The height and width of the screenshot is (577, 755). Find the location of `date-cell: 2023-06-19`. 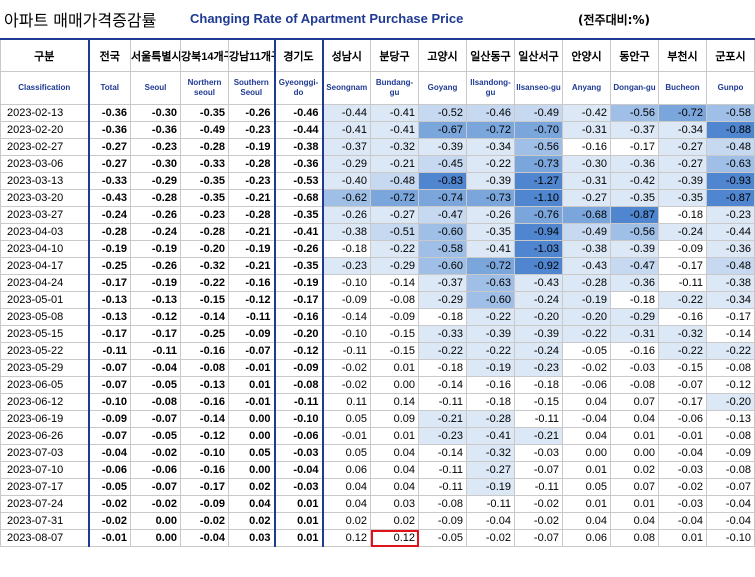

date-cell: 2023-06-19 is located at coordinates (44, 419).